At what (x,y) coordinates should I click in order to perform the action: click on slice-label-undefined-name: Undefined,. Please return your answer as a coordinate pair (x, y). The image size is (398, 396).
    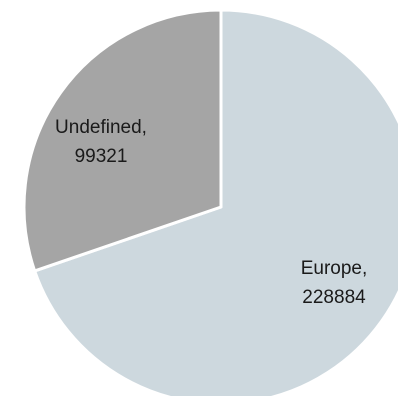
    Looking at the image, I should click on (101, 127).